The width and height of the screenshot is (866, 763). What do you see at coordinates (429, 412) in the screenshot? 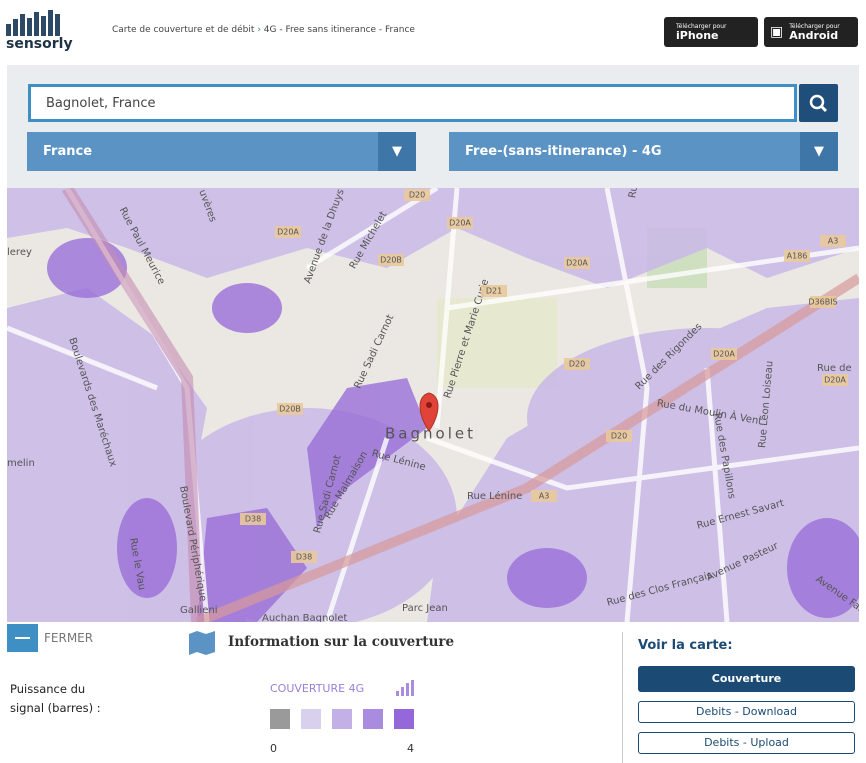
I see `map-pin` at bounding box center [429, 412].